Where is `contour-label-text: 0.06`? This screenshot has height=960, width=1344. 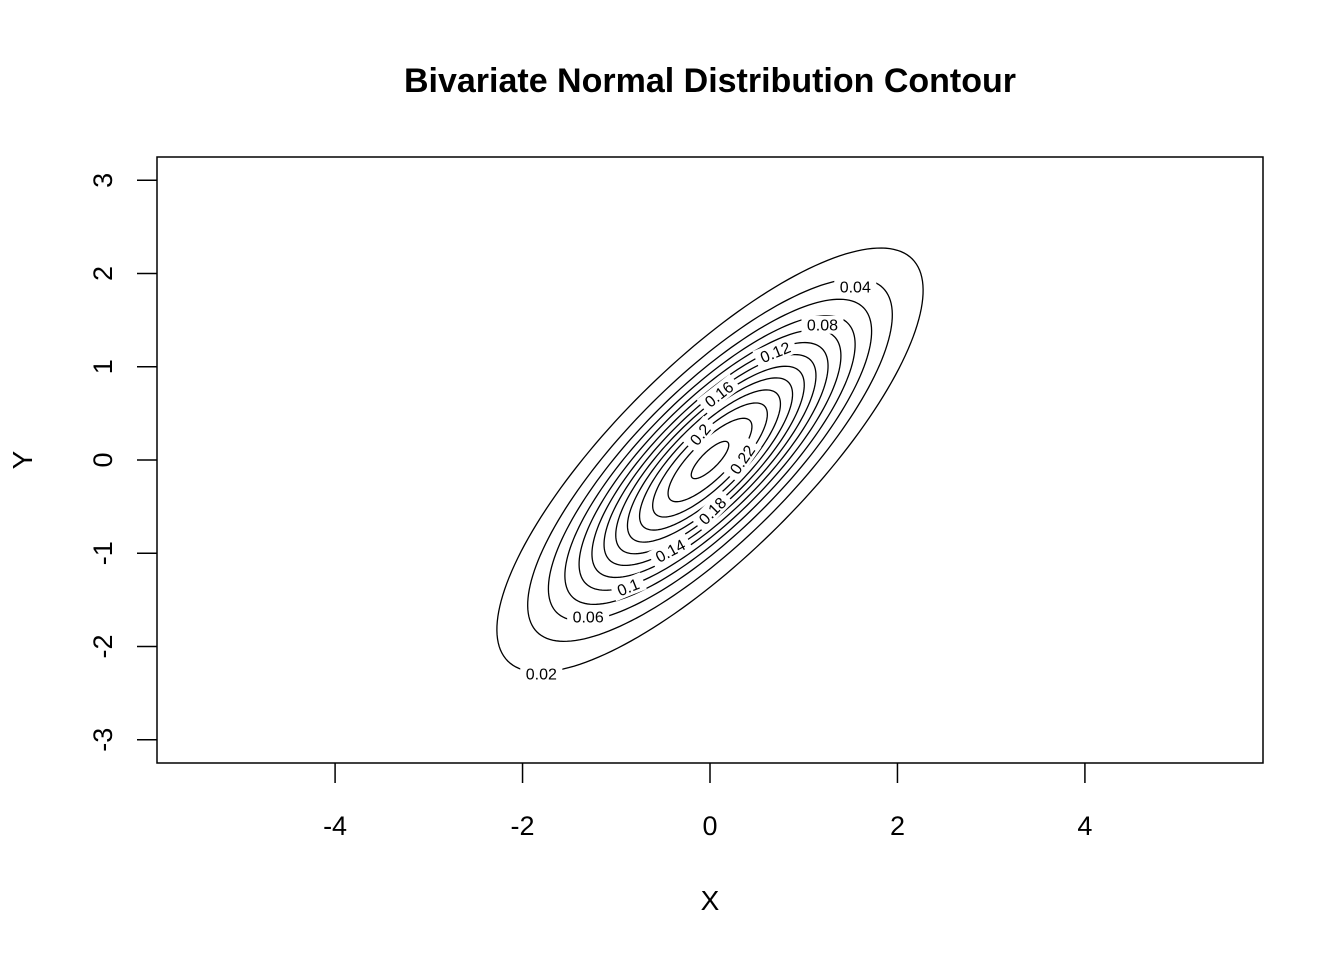 contour-label-text: 0.06 is located at coordinates (588, 618).